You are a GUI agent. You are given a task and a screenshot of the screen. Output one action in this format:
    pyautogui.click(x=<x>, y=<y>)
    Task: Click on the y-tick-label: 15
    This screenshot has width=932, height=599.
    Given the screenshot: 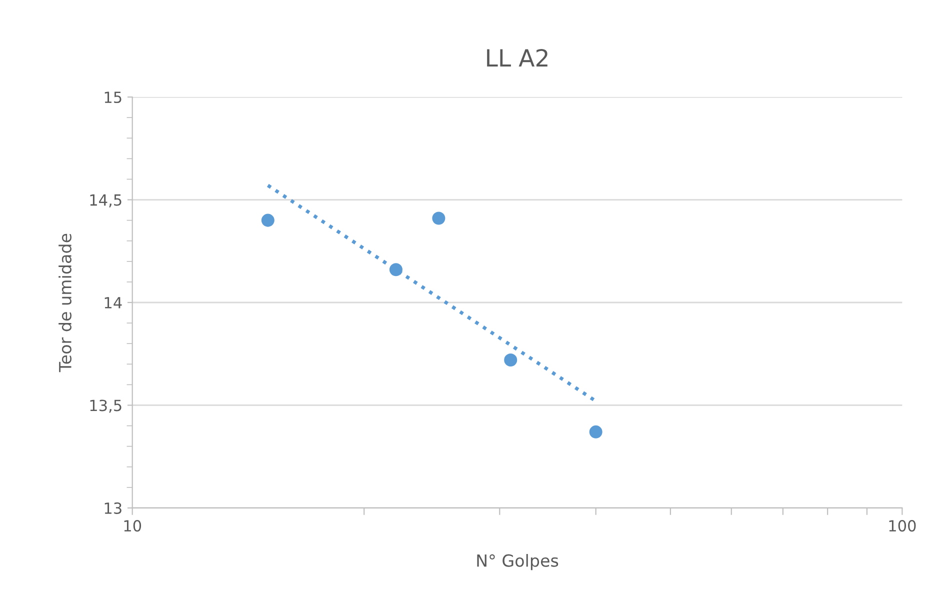 What is the action you would take?
    pyautogui.click(x=113, y=98)
    